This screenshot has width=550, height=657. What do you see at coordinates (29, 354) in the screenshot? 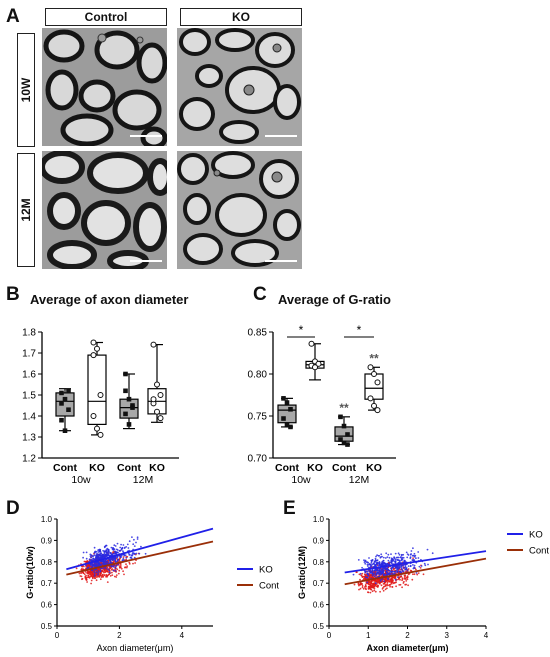
I see `y-tick-label: 1.7` at bounding box center [29, 354].